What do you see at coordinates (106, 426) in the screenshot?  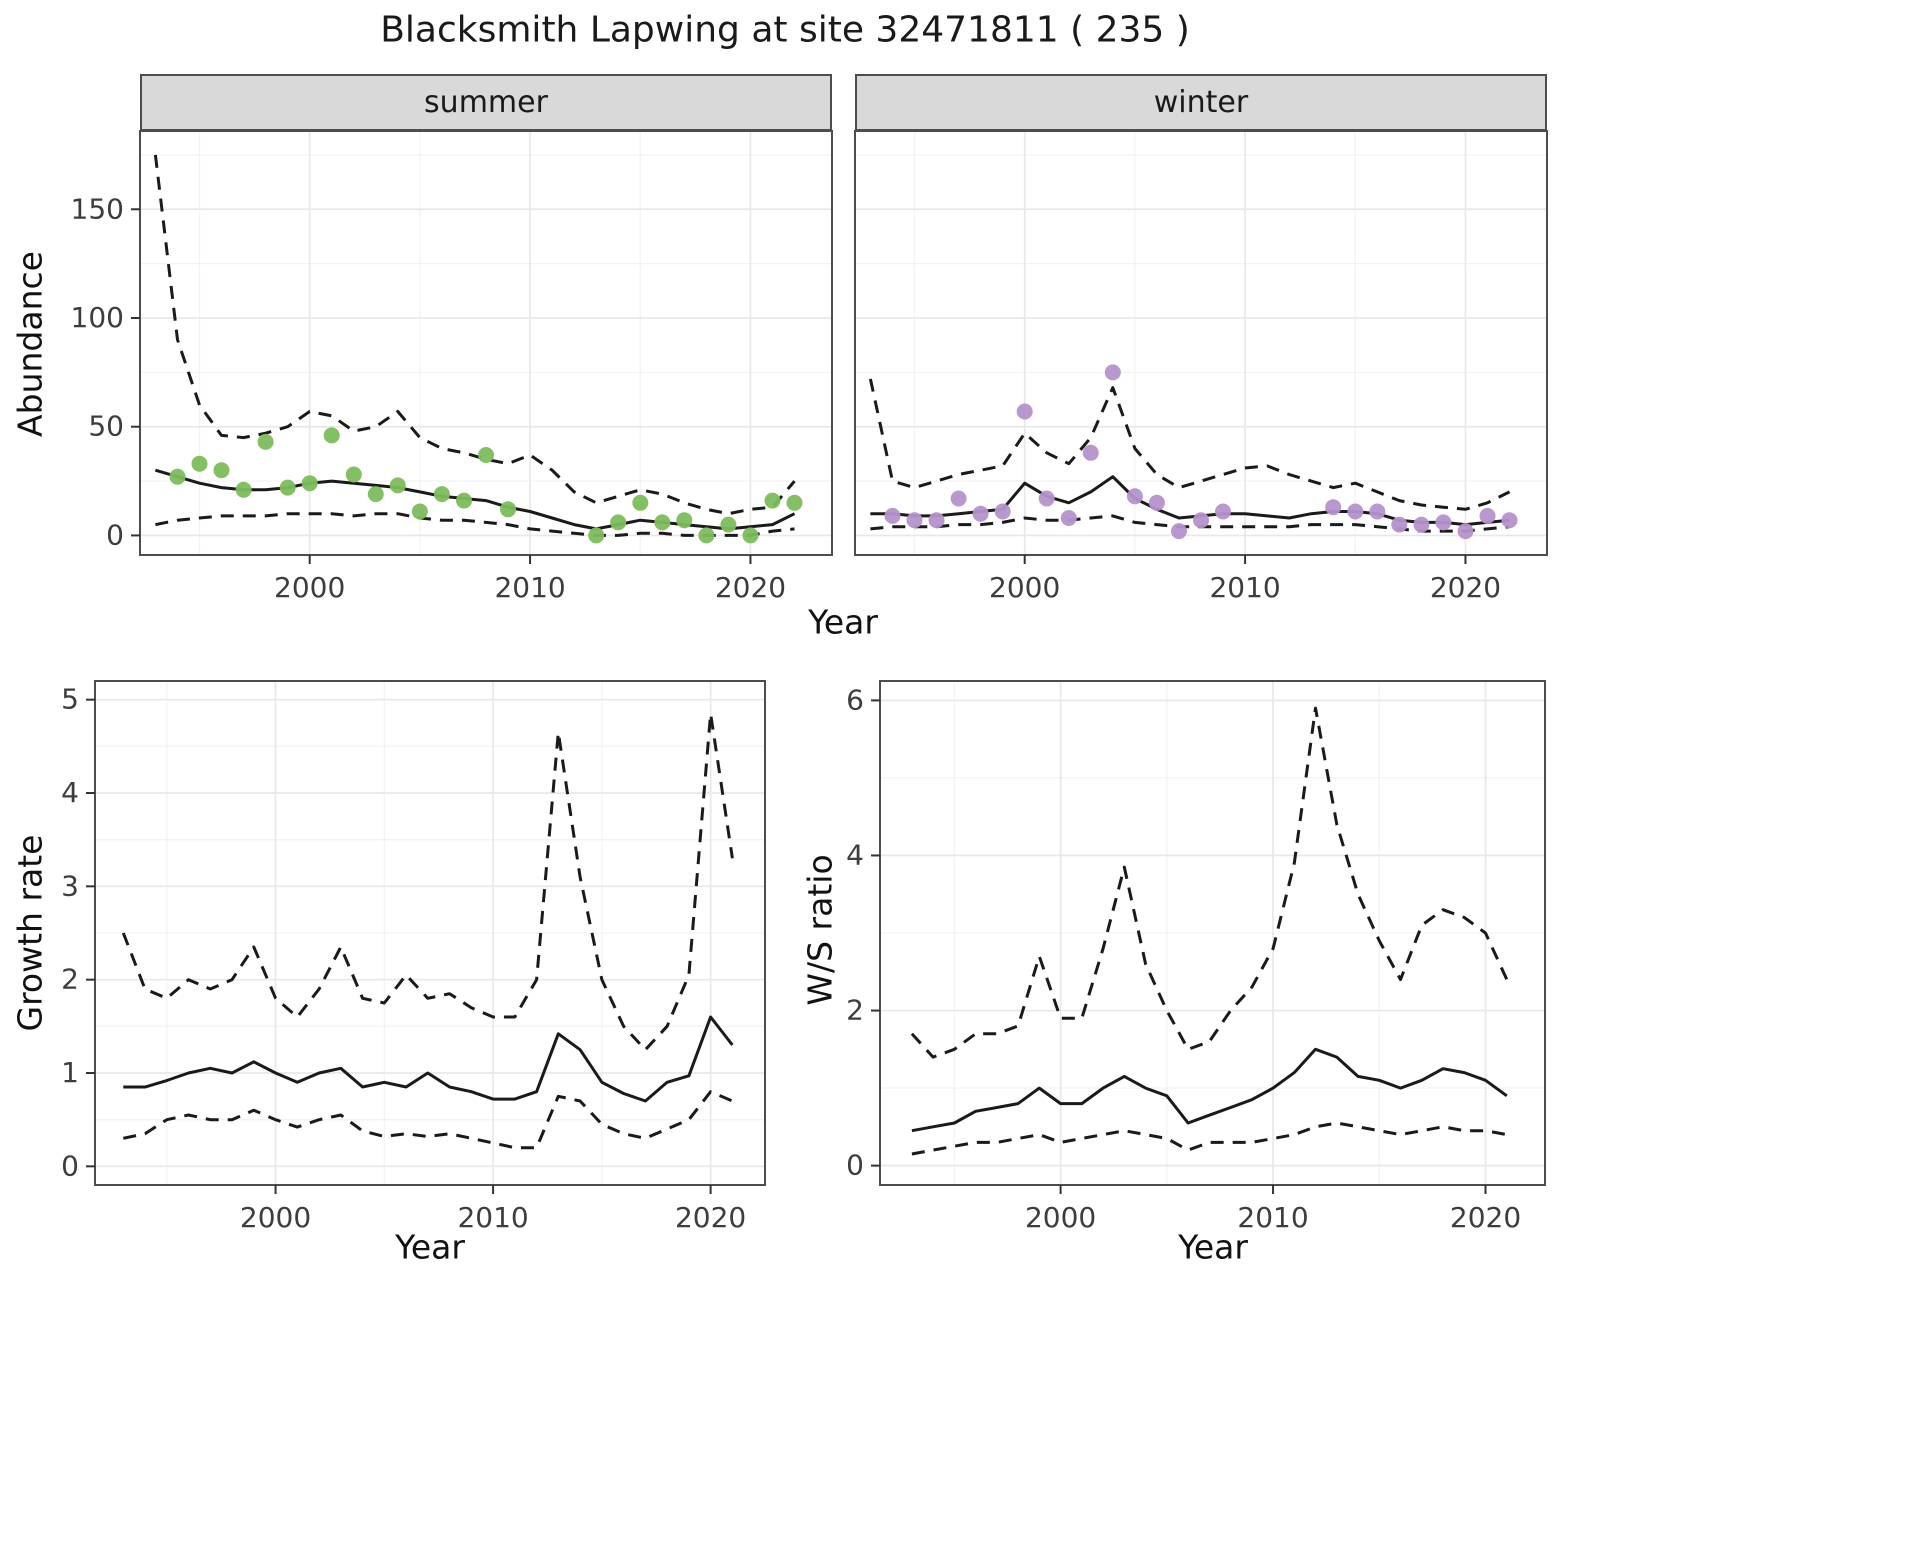 I see `svg-text: 50` at bounding box center [106, 426].